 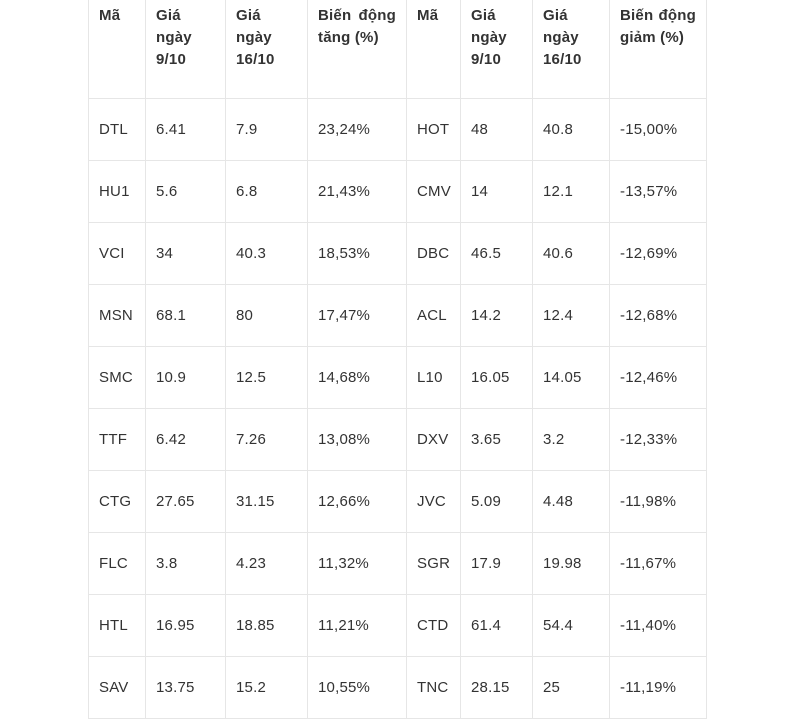 I want to click on cell-down-change: -12,69%, so click(x=658, y=253).